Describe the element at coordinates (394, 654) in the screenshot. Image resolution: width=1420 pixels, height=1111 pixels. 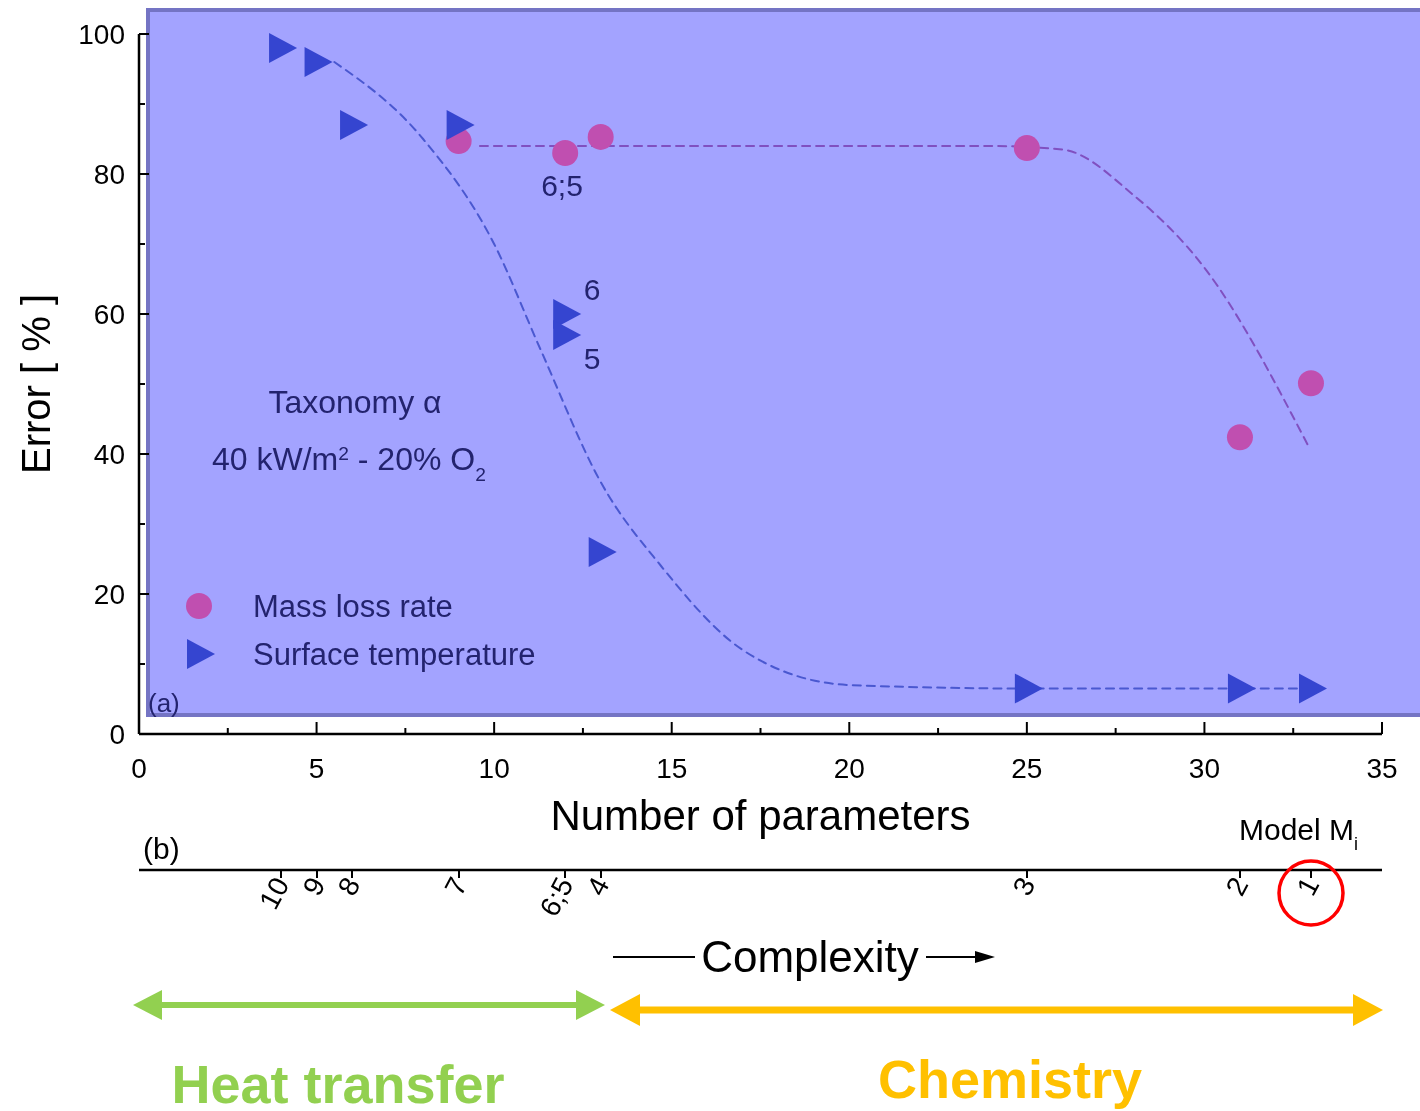
I see `legend-label: Surface temperature` at that location.